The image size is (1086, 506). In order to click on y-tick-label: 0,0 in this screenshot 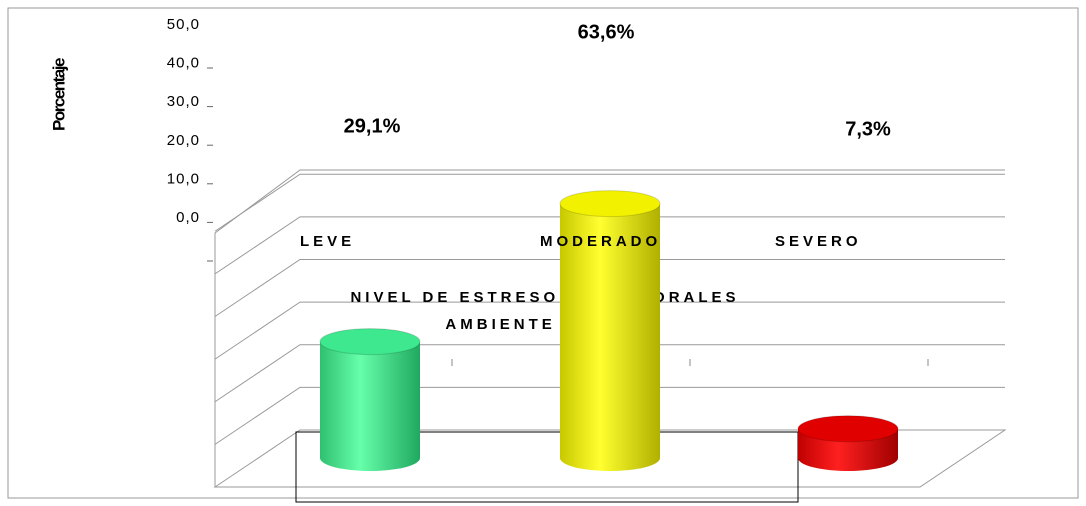, I will do `click(188, 217)`.